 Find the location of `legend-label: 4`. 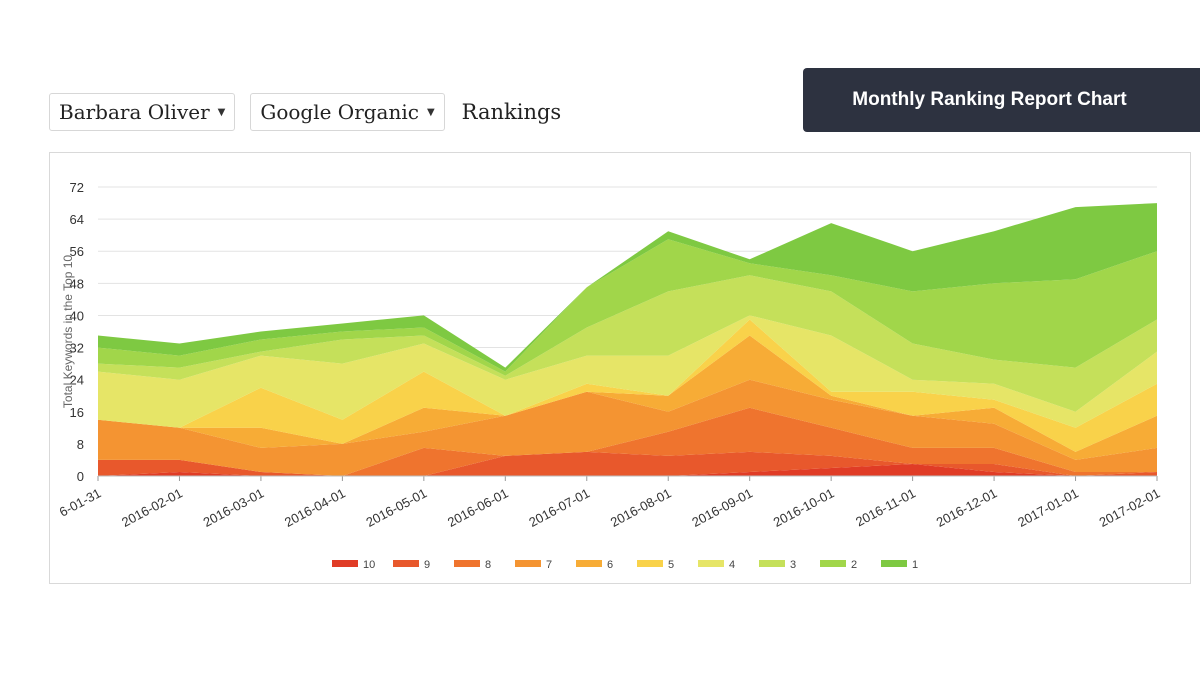

legend-label: 4 is located at coordinates (732, 565).